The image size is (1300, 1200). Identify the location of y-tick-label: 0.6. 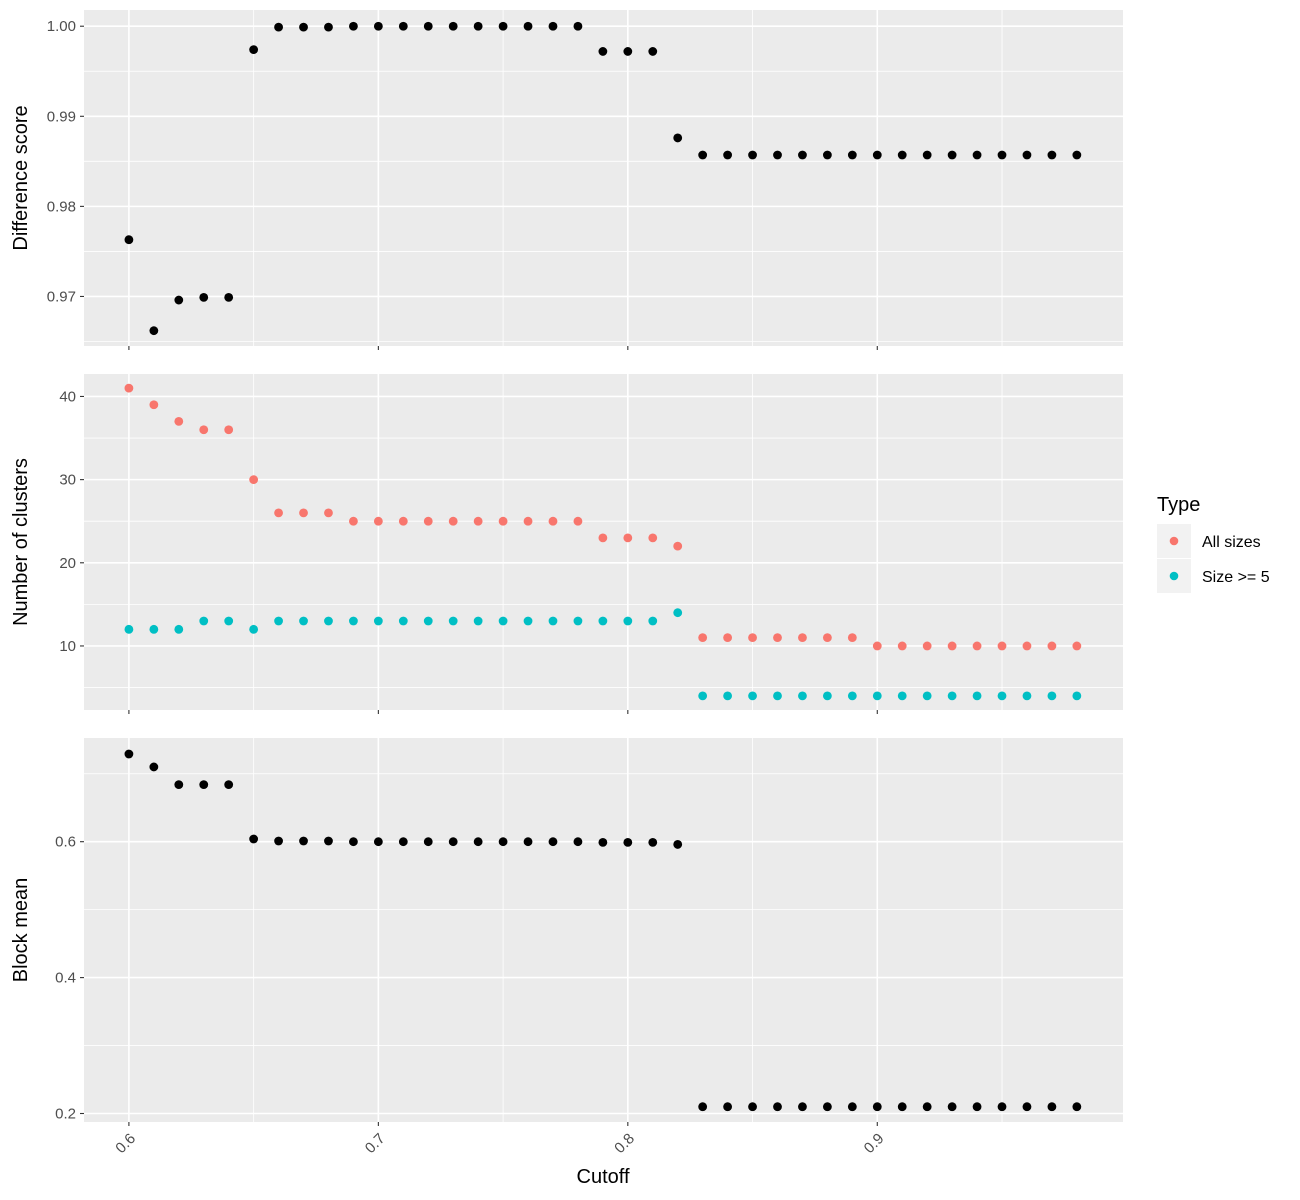
(65, 842).